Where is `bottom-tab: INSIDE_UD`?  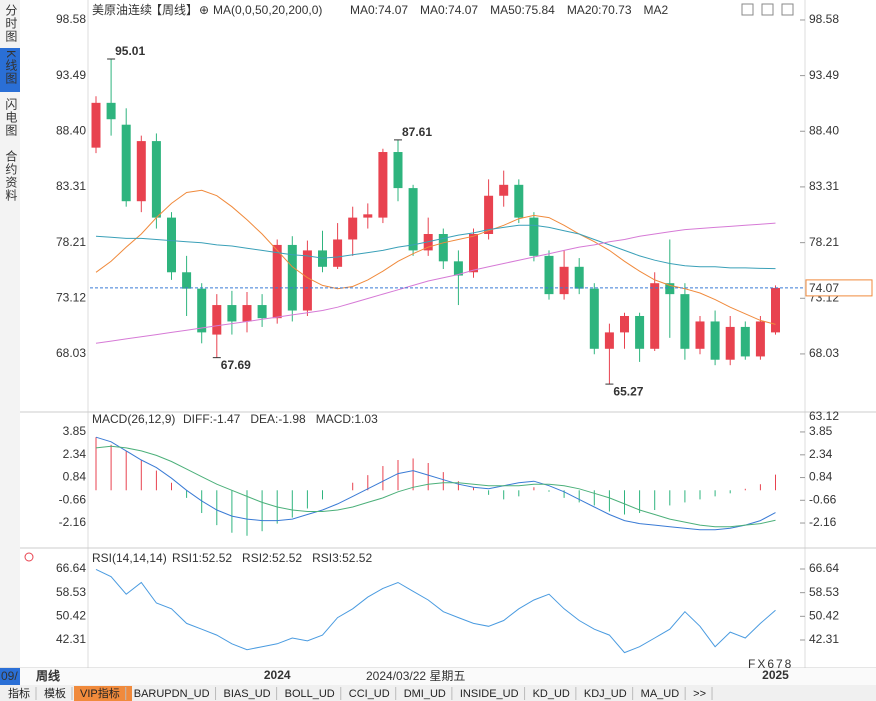 bottom-tab: INSIDE_UD is located at coordinates (489, 694).